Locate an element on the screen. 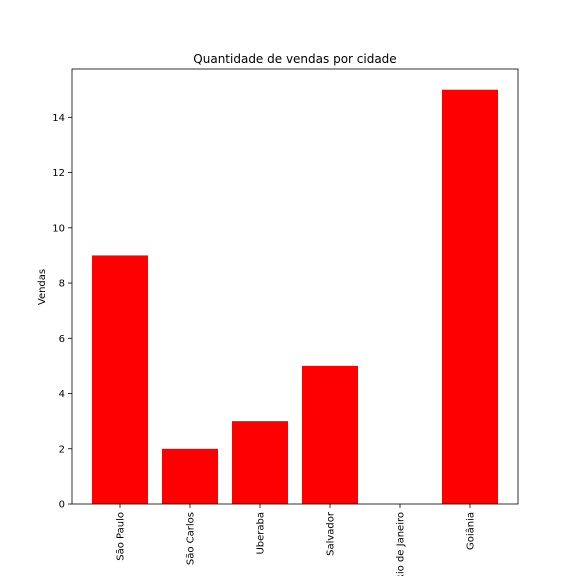 This screenshot has width=576, height=576. y-axis-ticks: 0 2 4 6 8 10 12 14 is located at coordinates (62, 312).